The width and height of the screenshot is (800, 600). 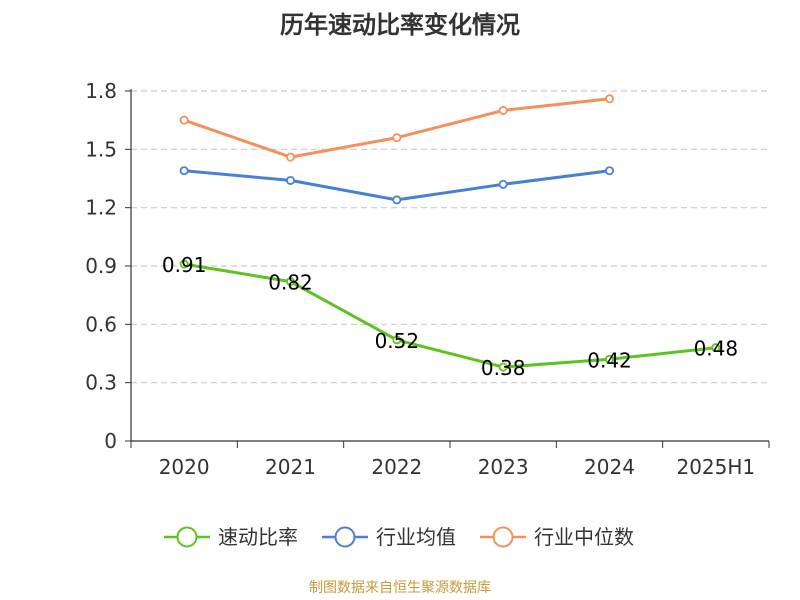 I want to click on x-tick-label: 2021, so click(x=290, y=467).